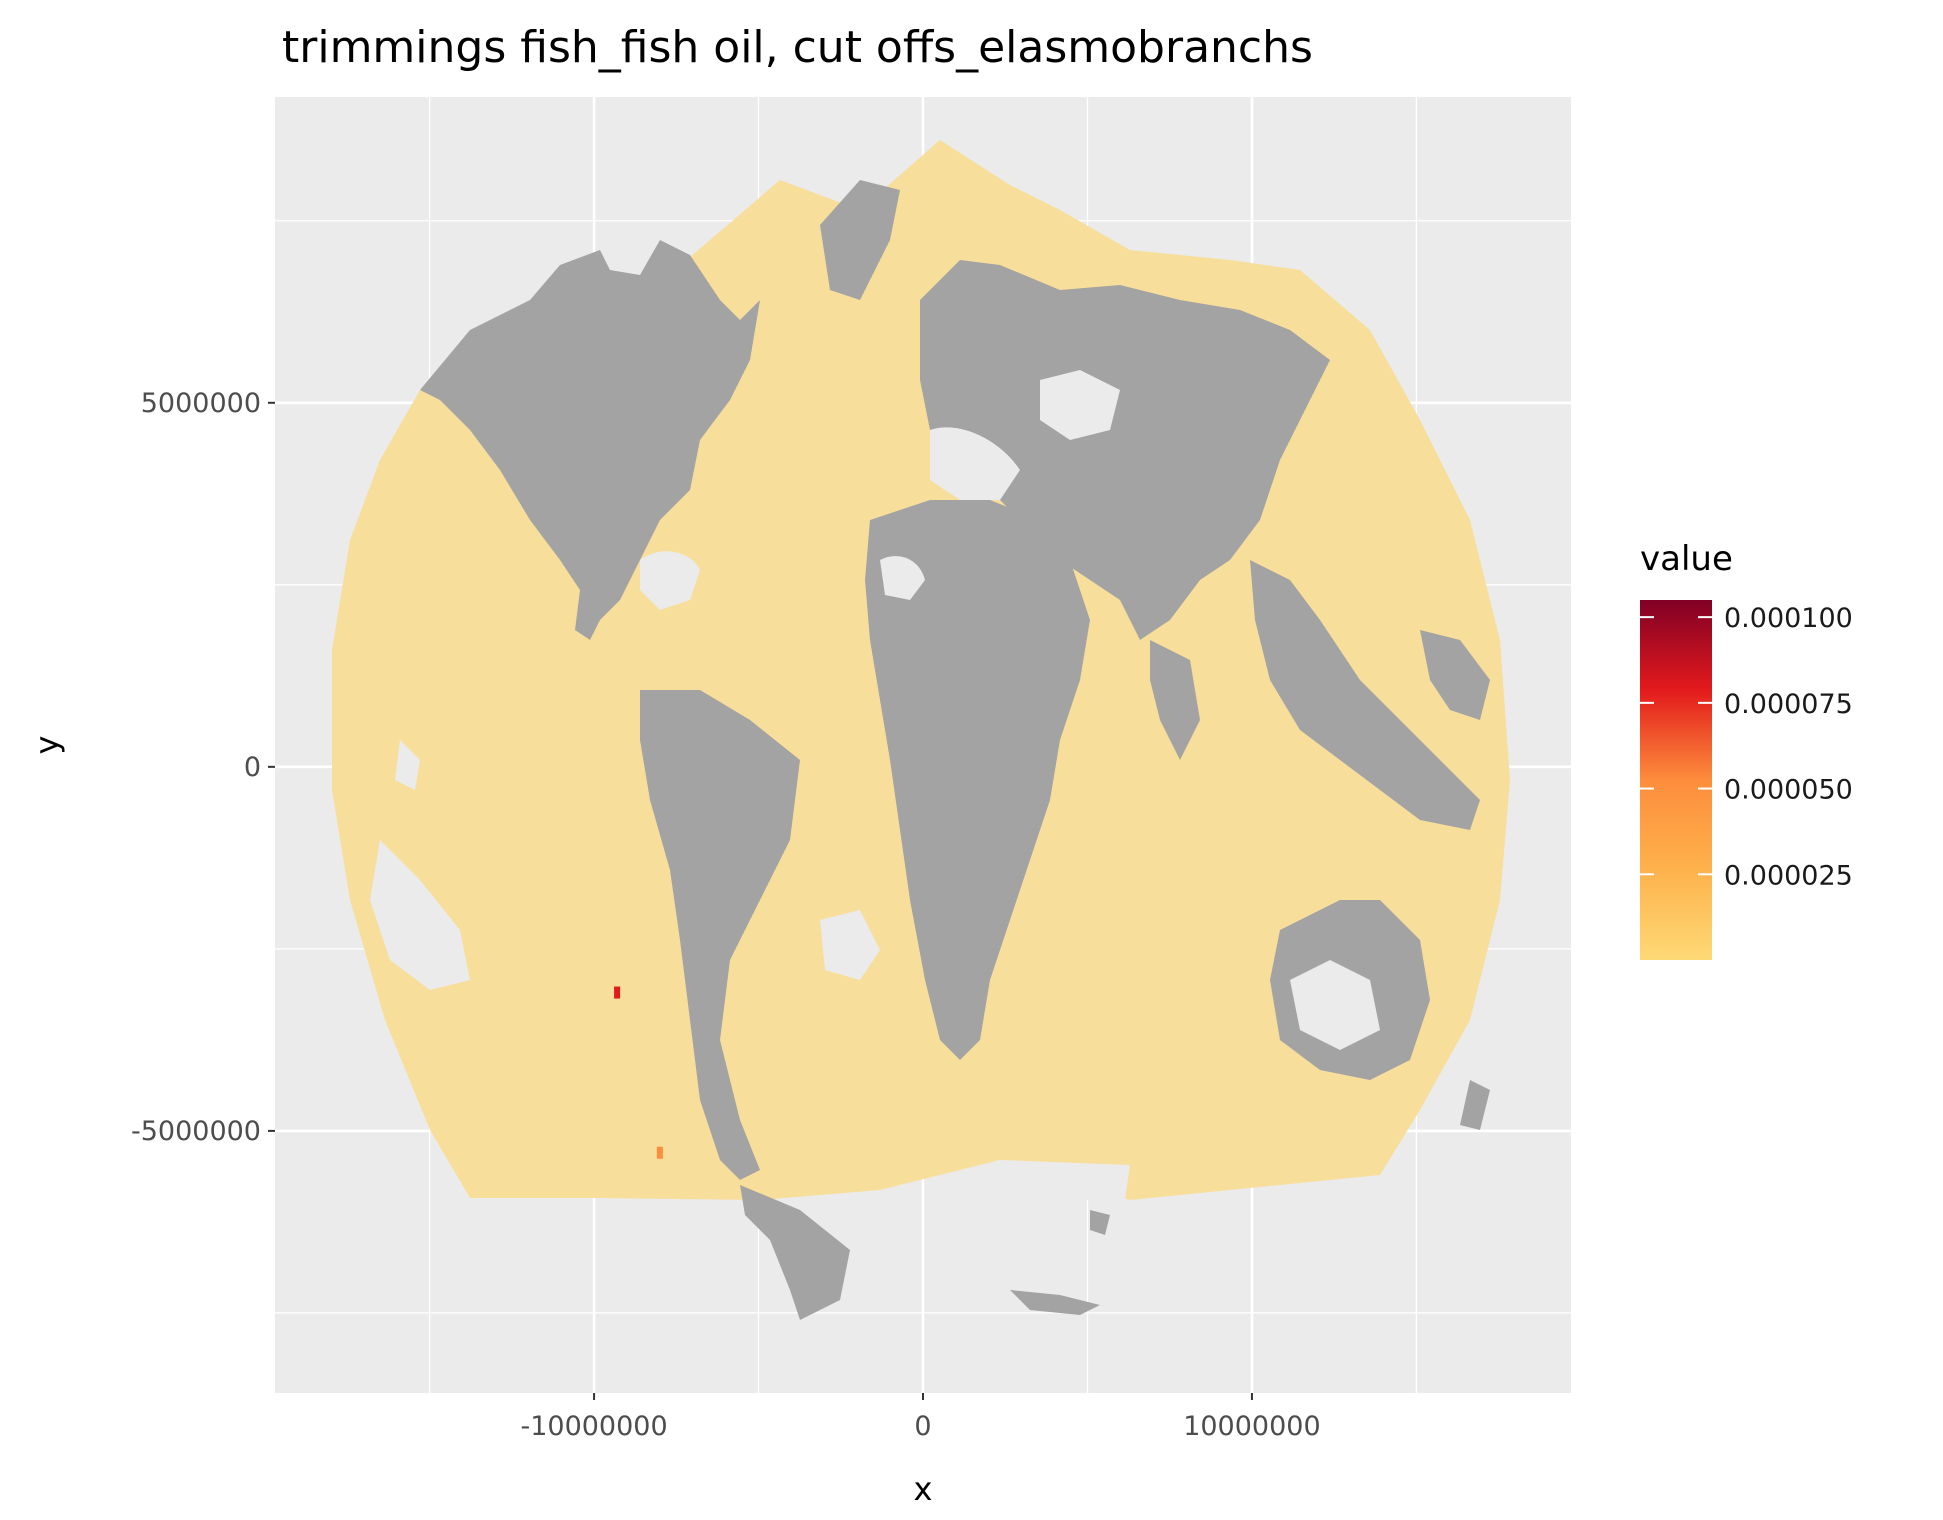 The image size is (1943, 1520). I want to click on land-north-america, so click(590, 440).